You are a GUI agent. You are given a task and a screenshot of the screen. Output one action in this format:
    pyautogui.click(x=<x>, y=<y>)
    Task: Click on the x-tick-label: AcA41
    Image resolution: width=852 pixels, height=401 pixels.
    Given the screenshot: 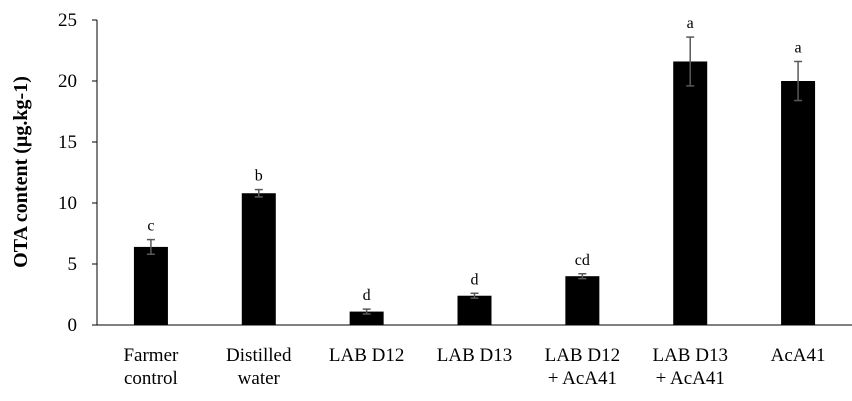 What is the action you would take?
    pyautogui.click(x=798, y=355)
    